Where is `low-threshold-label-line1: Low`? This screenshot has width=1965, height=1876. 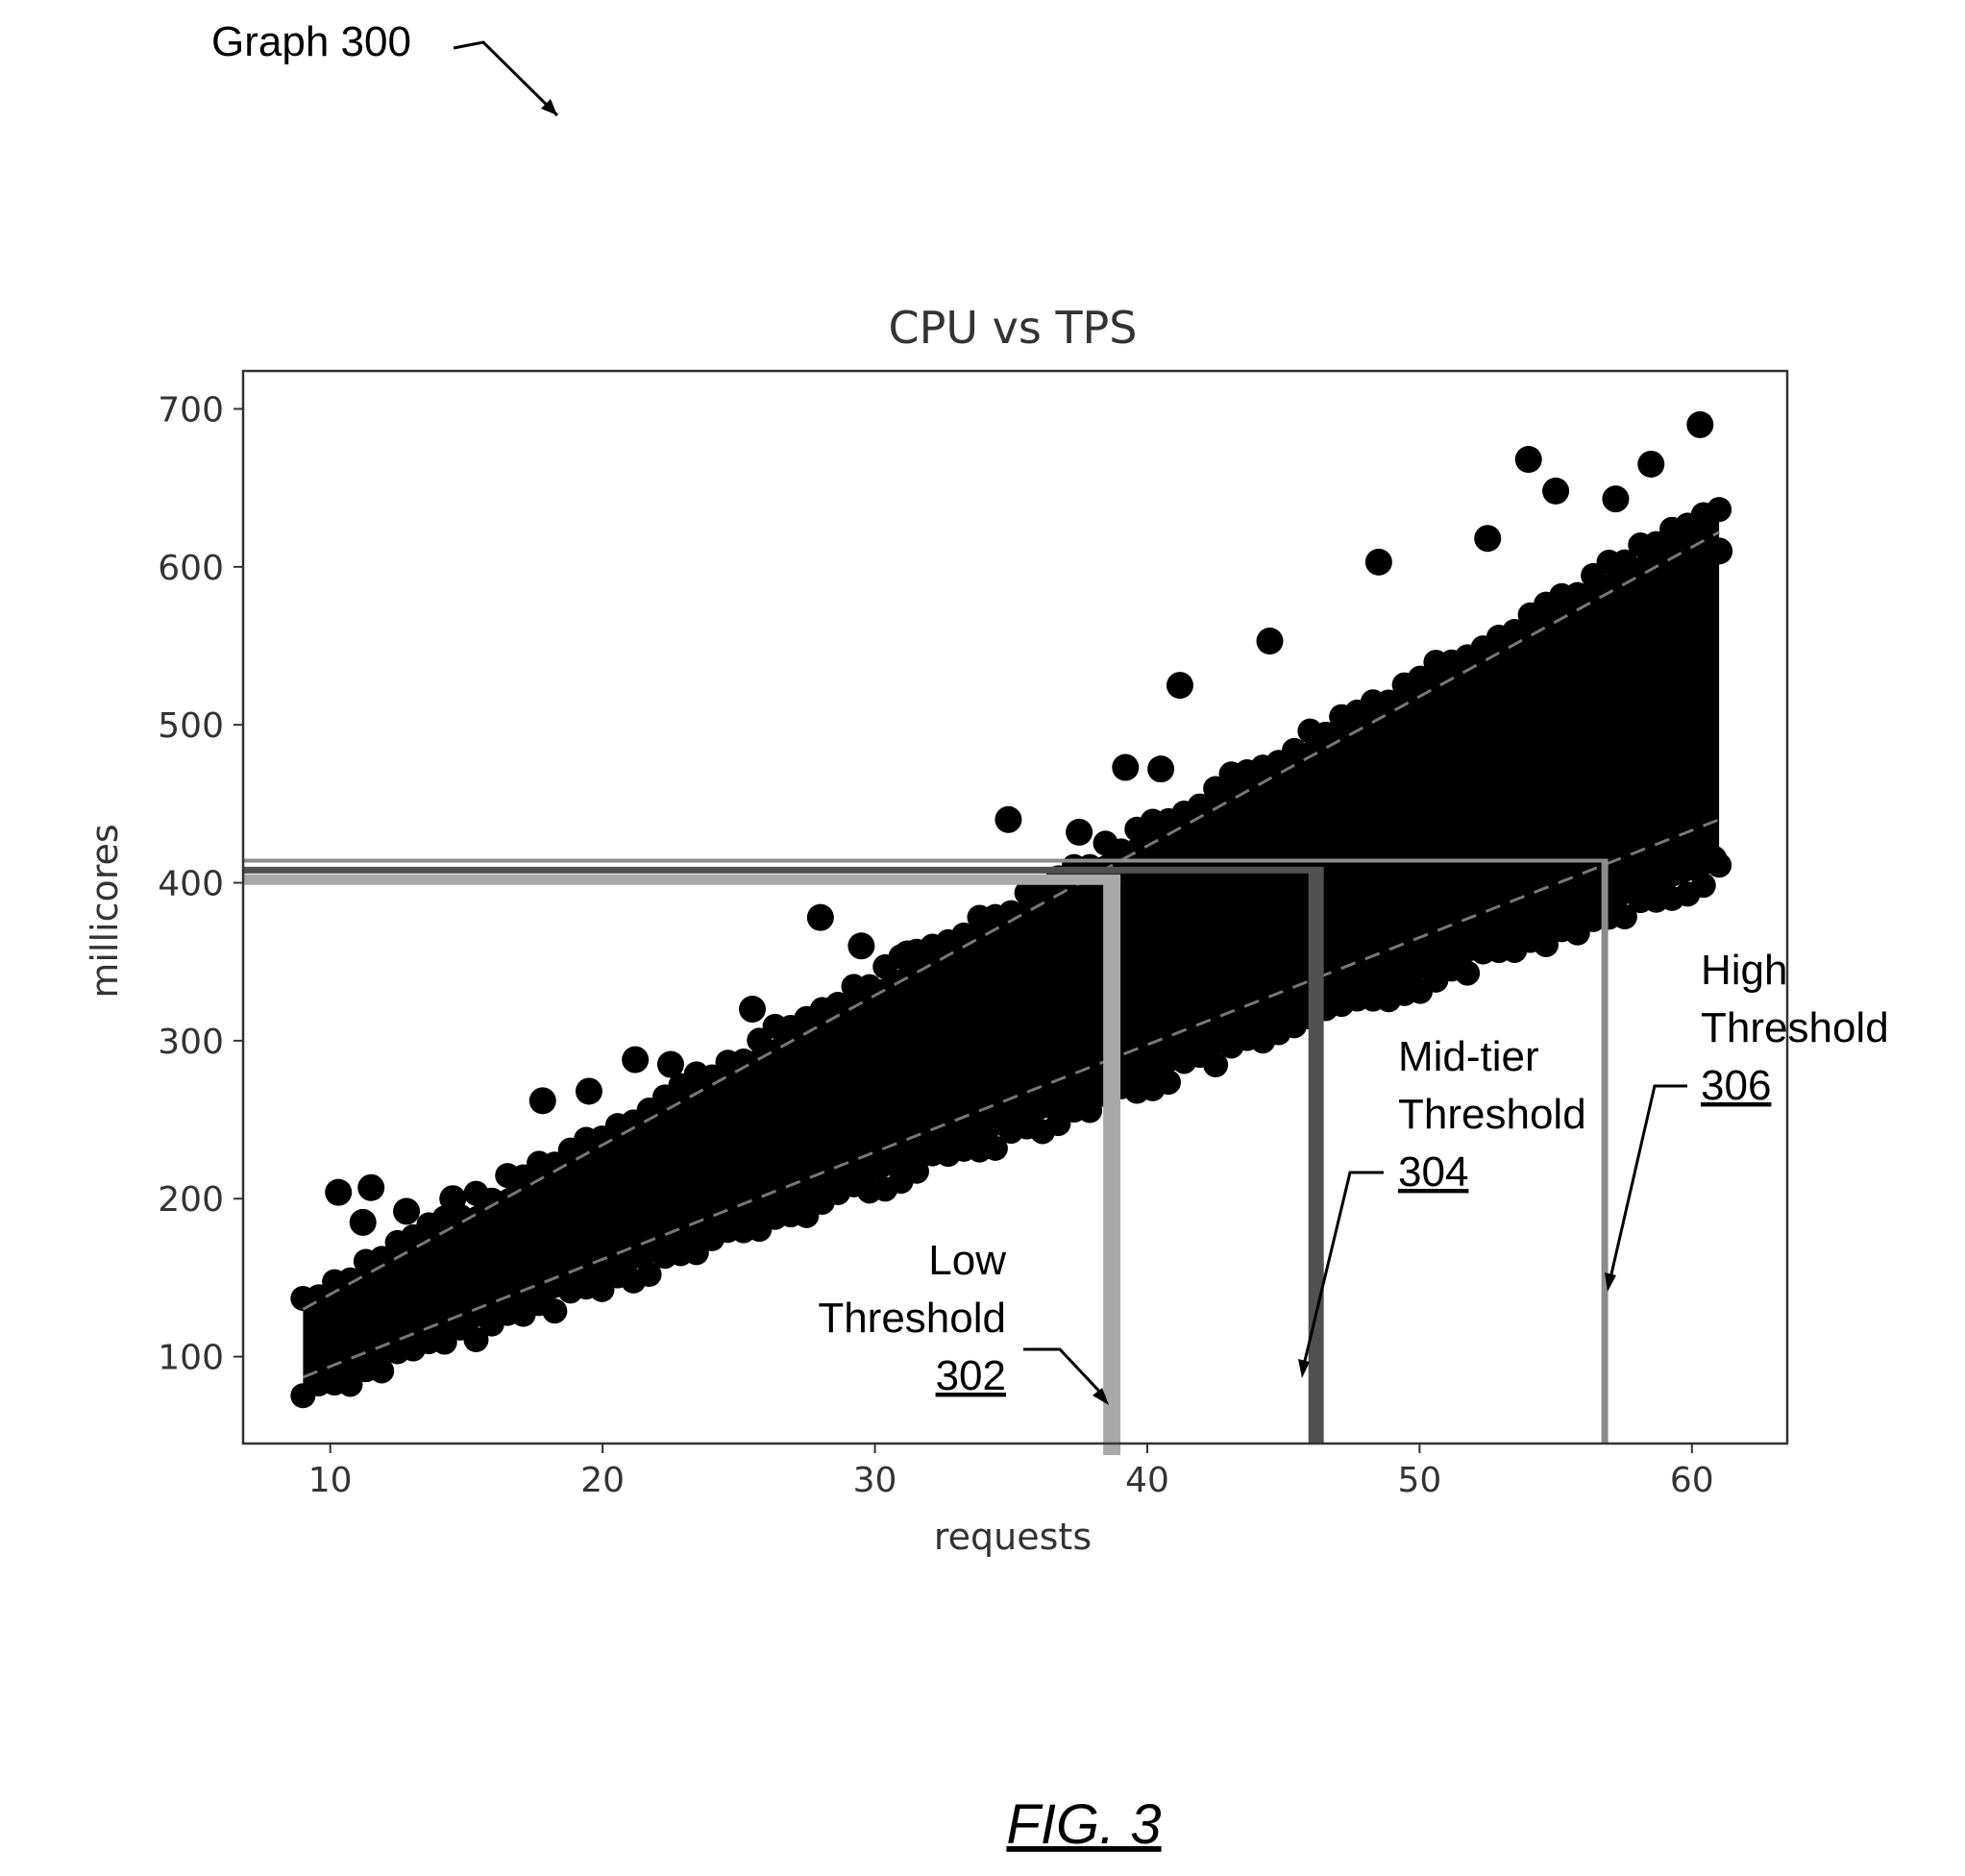
low-threshold-label-line1: Low is located at coordinates (967, 1260).